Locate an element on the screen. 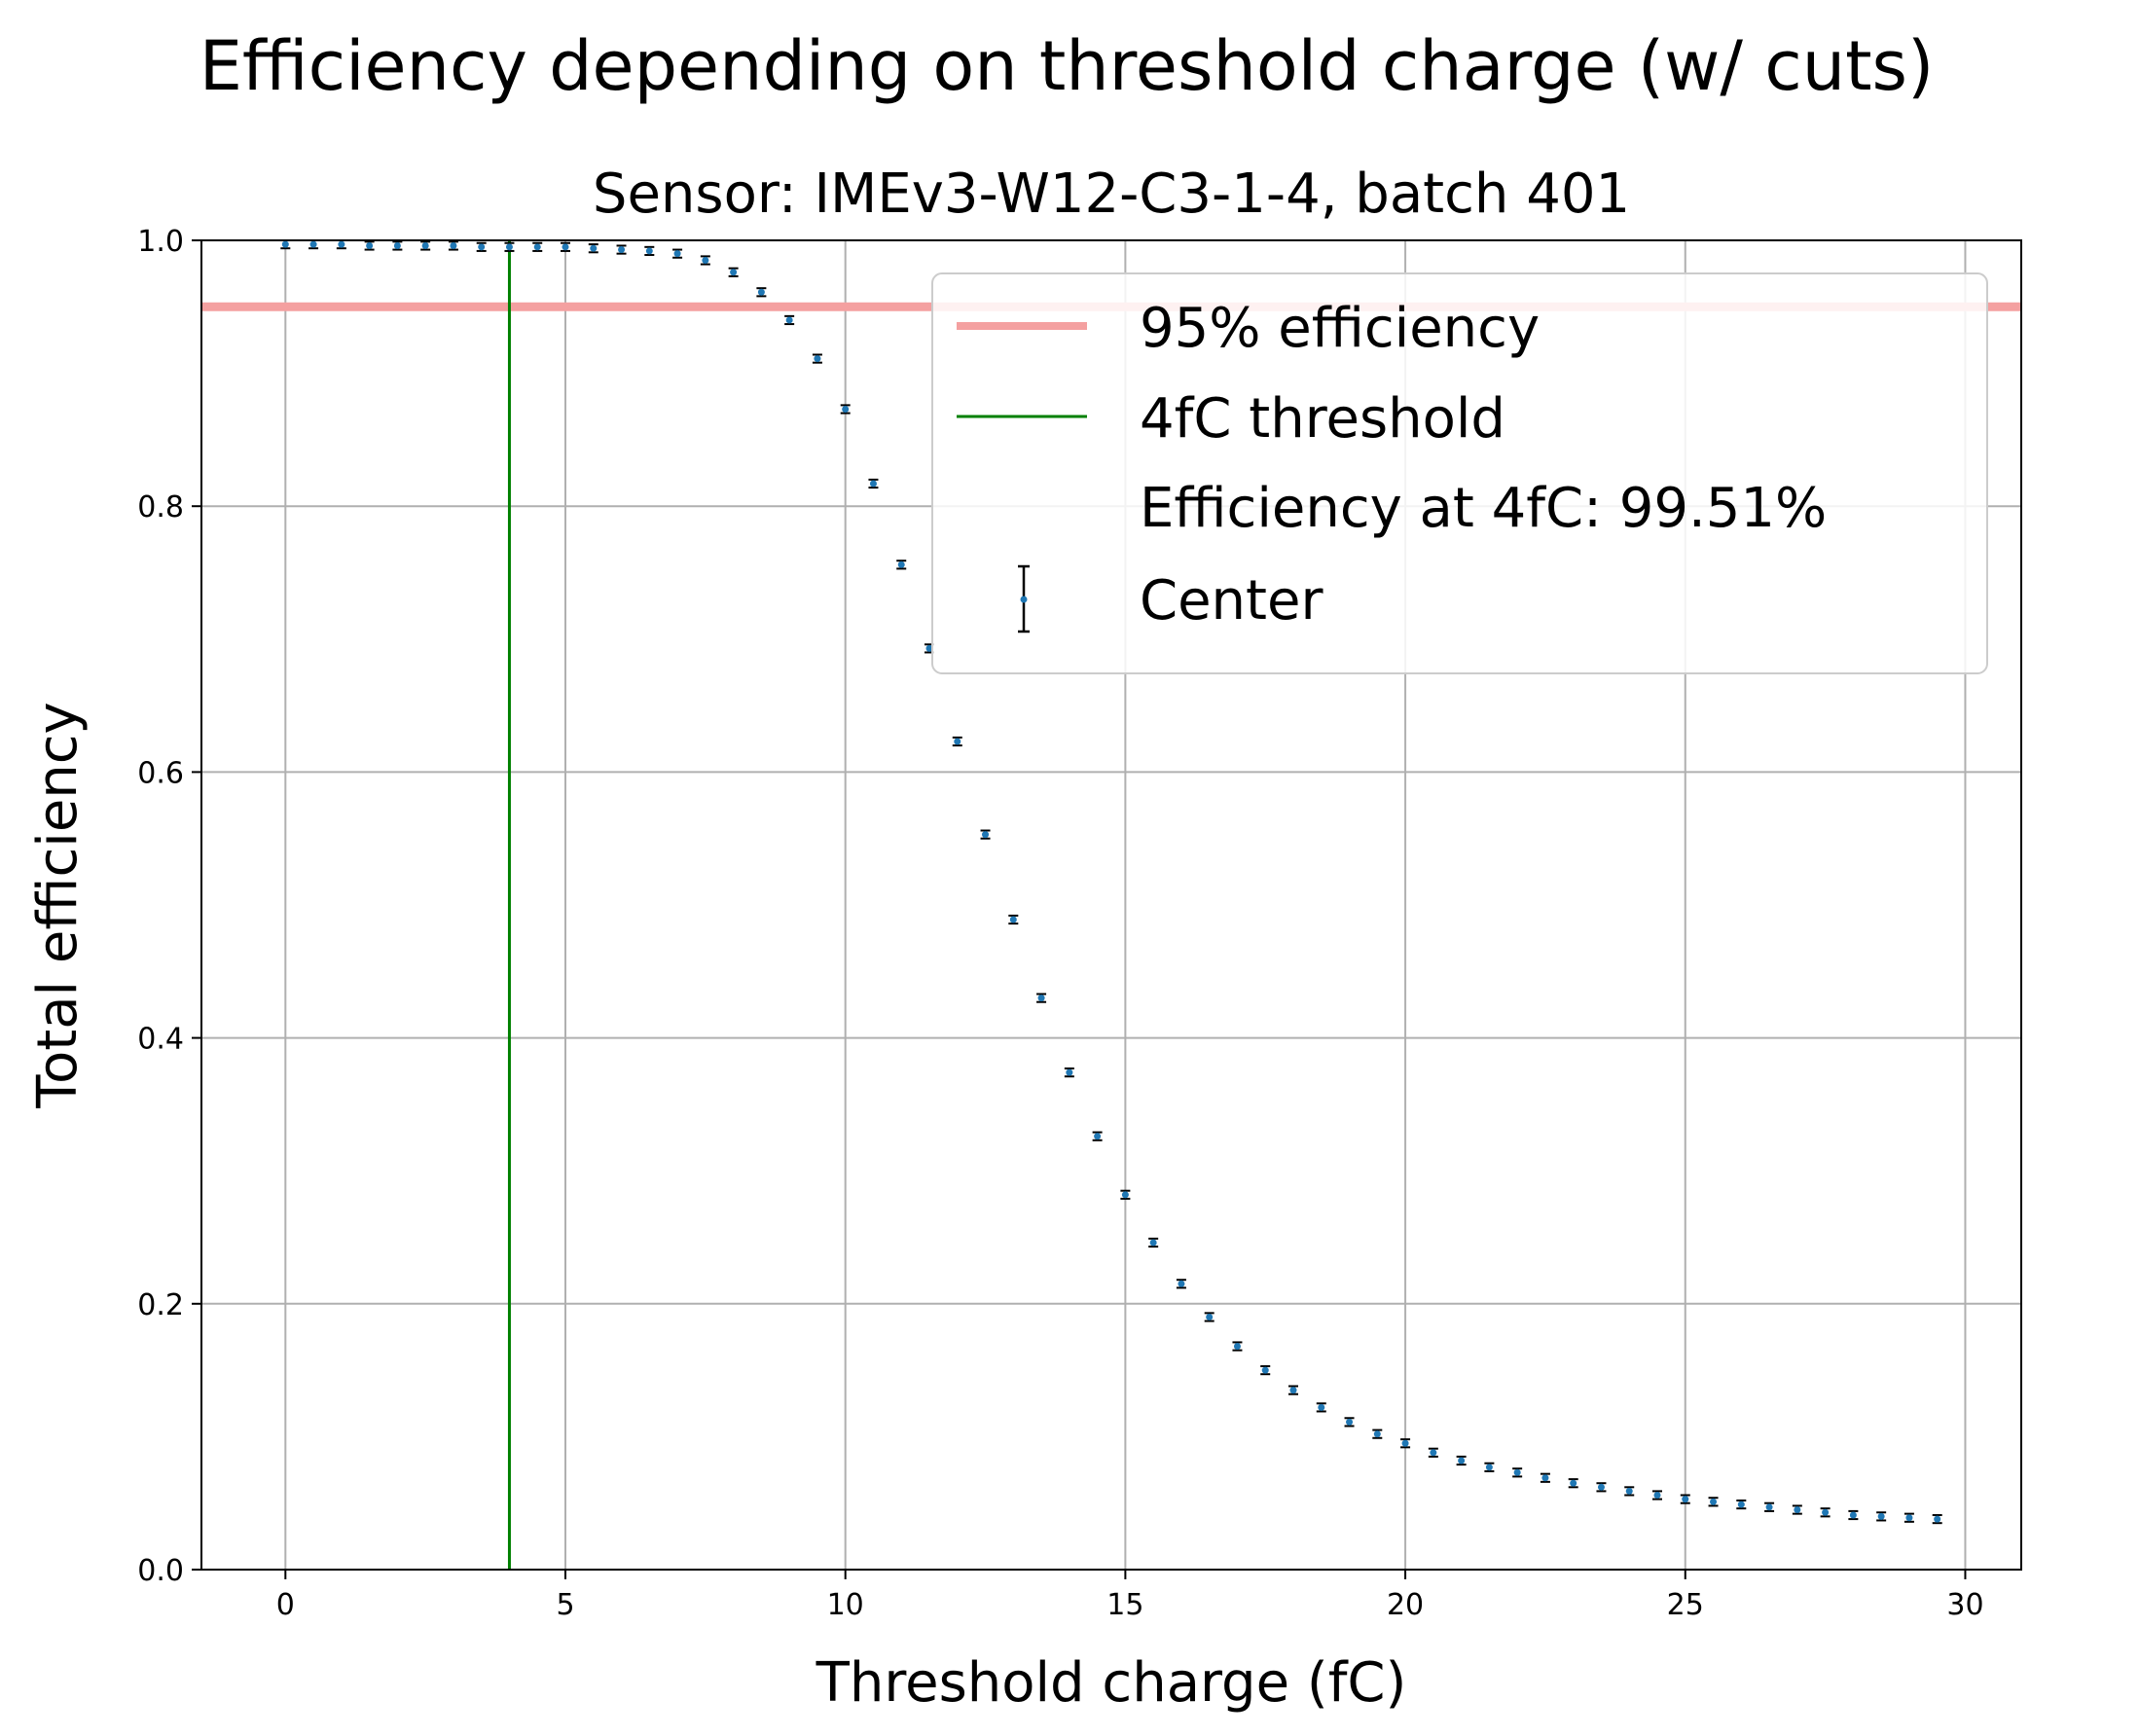 This screenshot has width=2139, height=1736. y-tick-label: 0.0 is located at coordinates (161, 1571).